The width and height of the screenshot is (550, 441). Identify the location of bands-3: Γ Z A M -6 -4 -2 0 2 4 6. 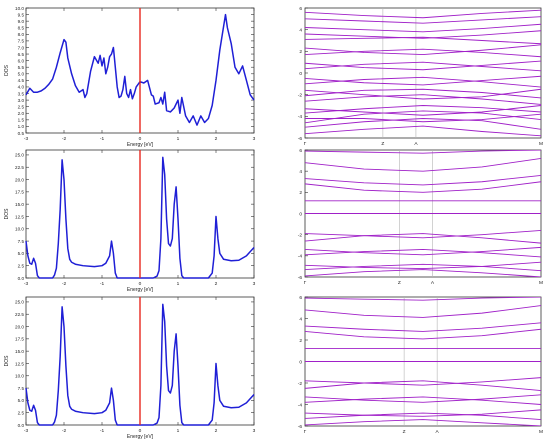
(420, 365).